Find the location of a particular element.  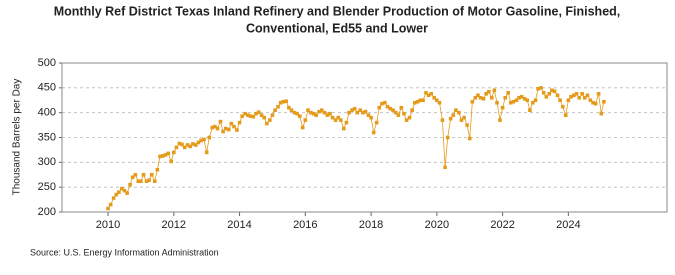

x-tick-label: 2012 is located at coordinates (174, 225).